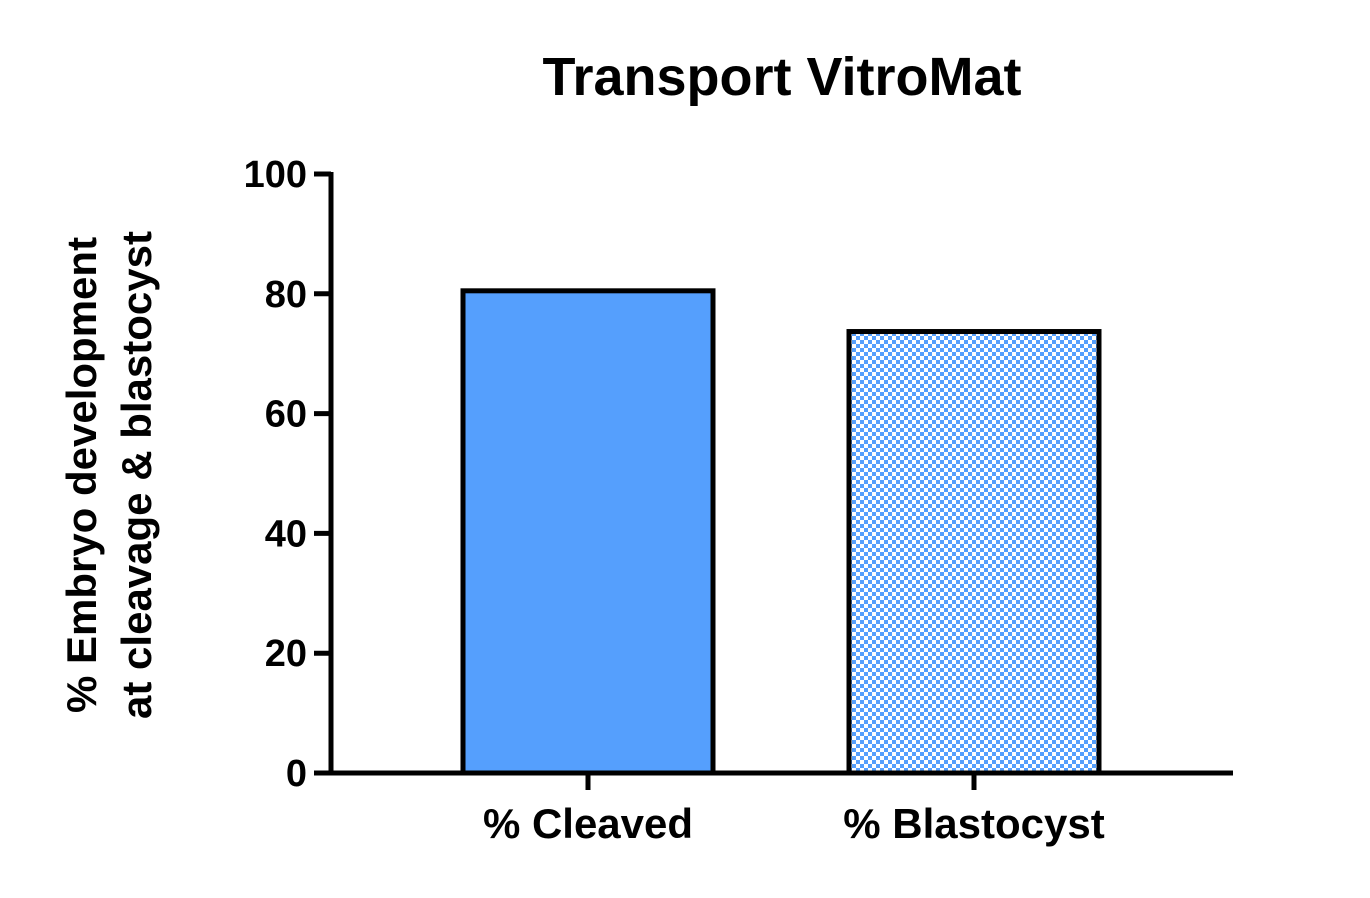 Image resolution: width=1370 pixels, height=898 pixels. I want to click on y-tick-label: 100, so click(275, 175).